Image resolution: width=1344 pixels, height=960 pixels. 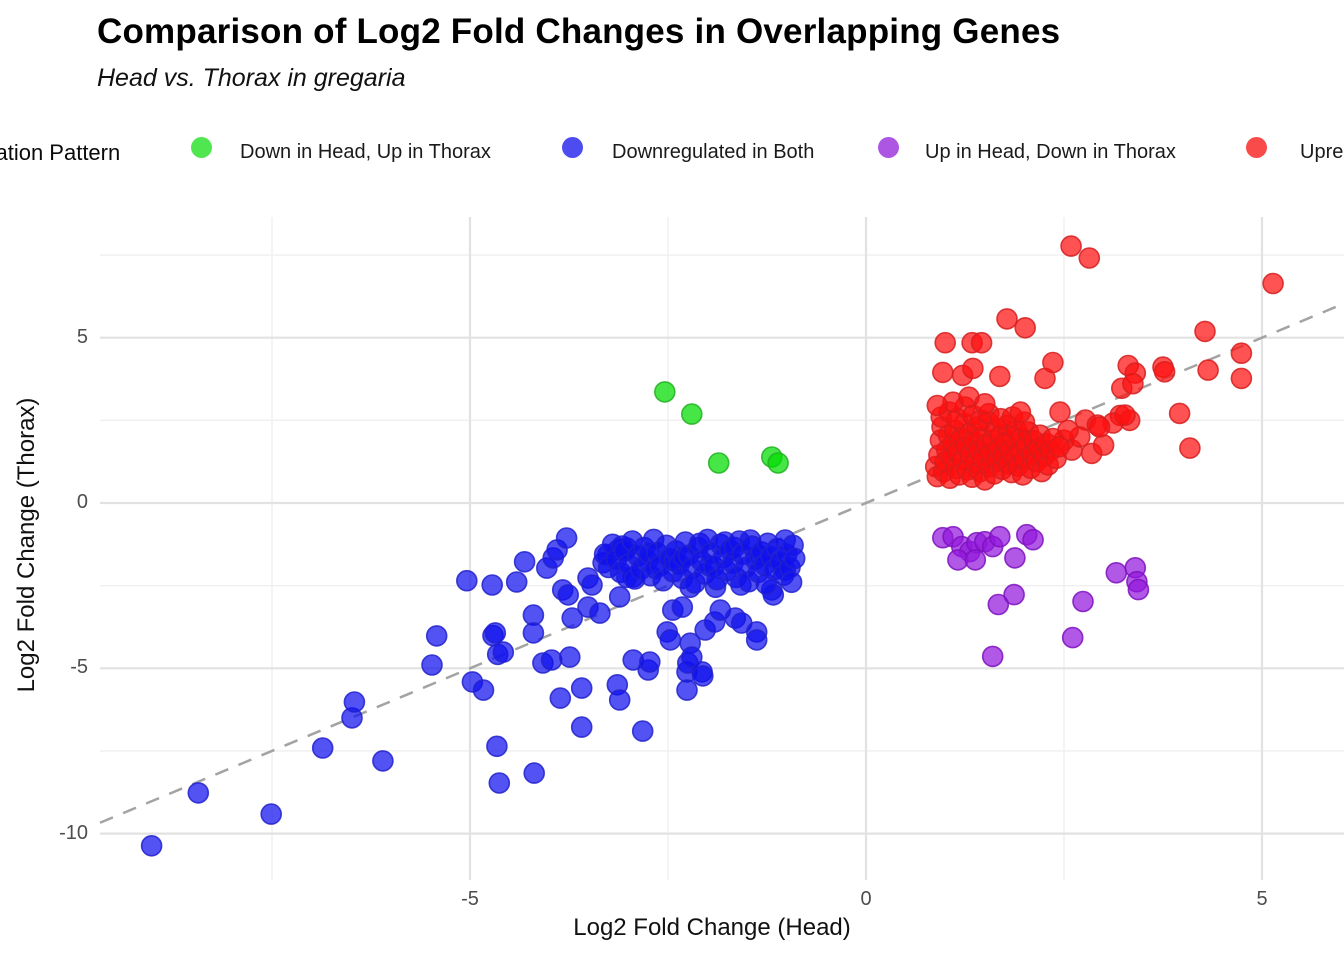 What do you see at coordinates (712, 927) in the screenshot?
I see `x-axis-title: Log2 Fold Change (Head)` at bounding box center [712, 927].